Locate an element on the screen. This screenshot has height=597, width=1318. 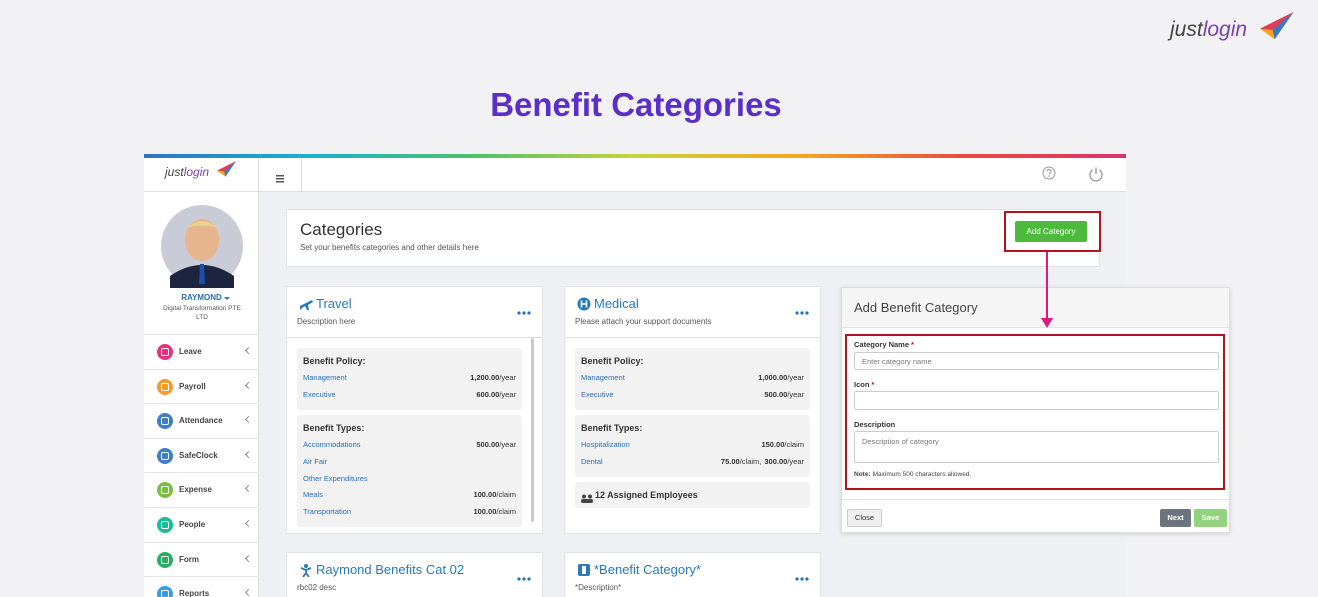
logo-login: login is located at coordinates (1225, 29).